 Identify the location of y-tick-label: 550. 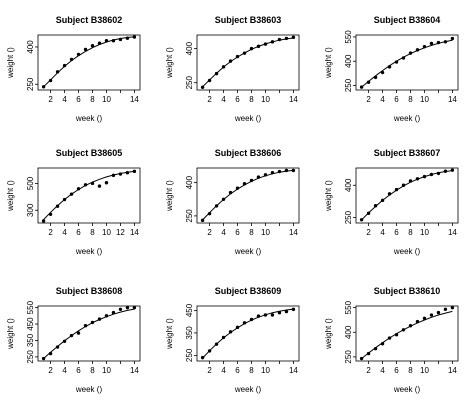
(348, 37).